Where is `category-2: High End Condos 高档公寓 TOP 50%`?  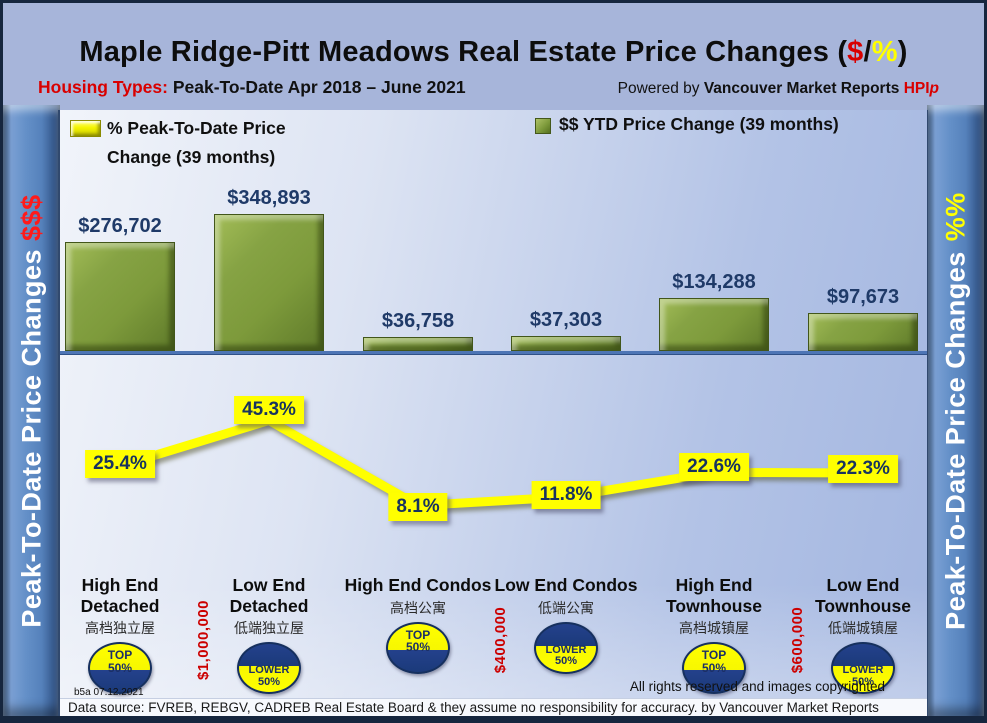
category-2: High End Condos 高档公寓 TOP 50% is located at coordinates (418, 624).